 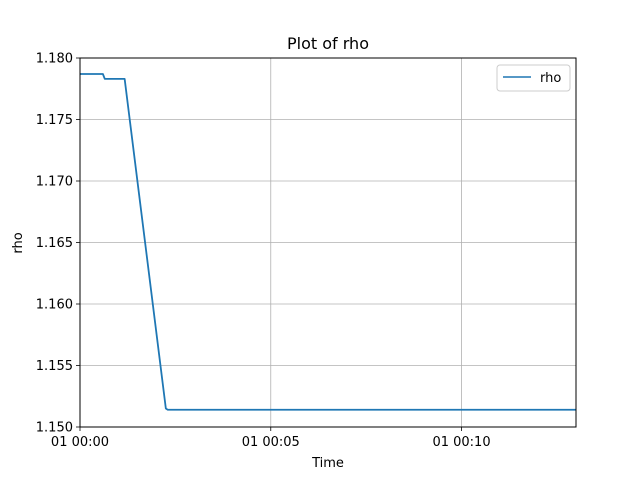 I want to click on y-tick-label: 1.165, so click(x=54, y=243).